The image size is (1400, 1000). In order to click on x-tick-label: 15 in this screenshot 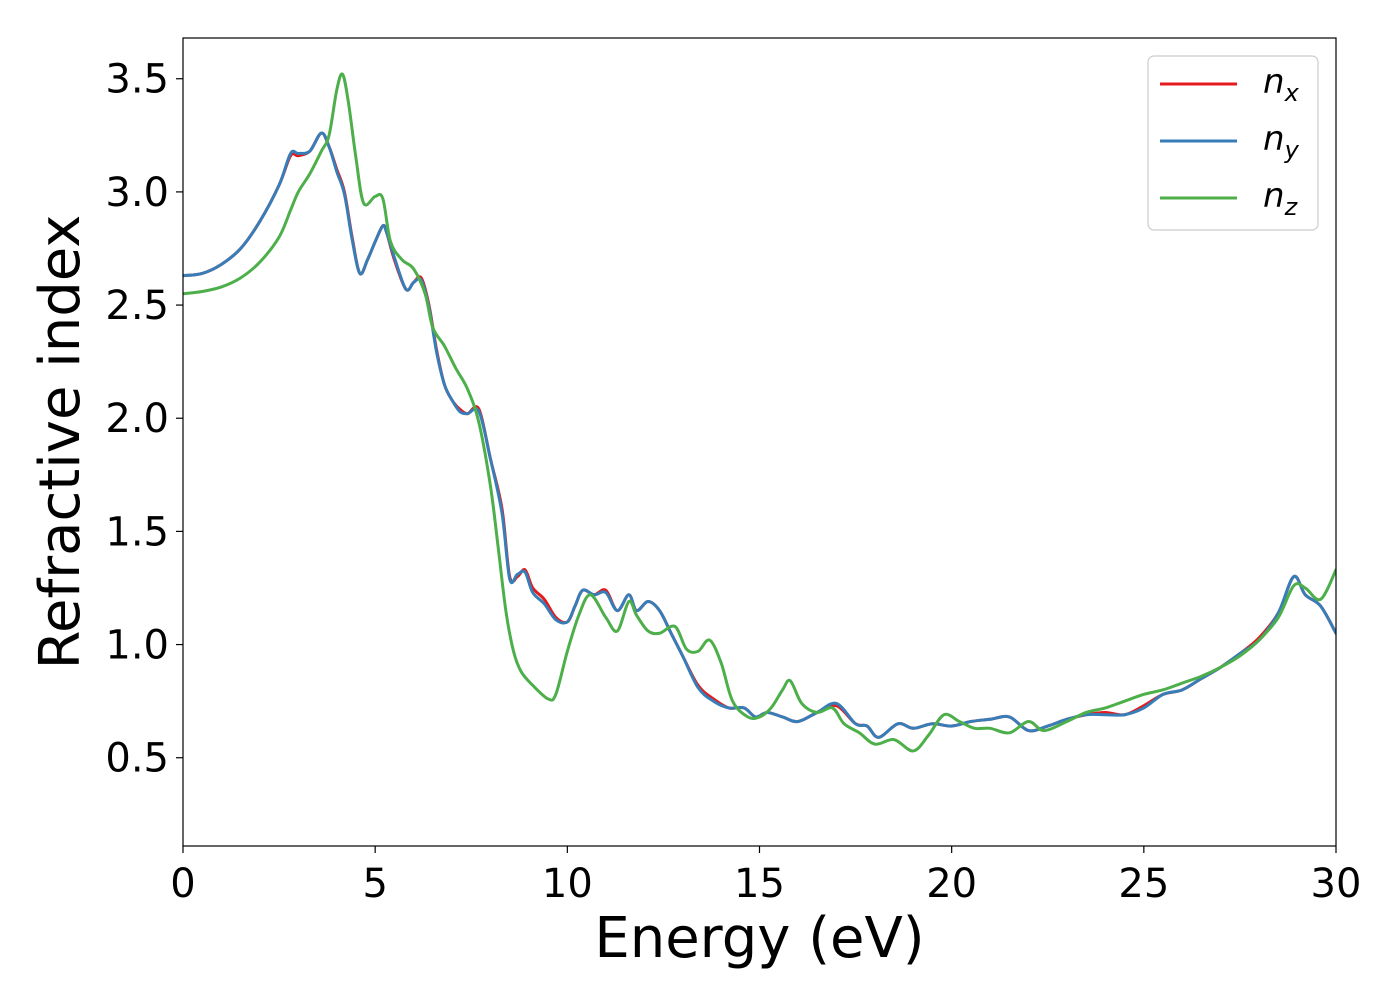, I will do `click(759, 884)`.